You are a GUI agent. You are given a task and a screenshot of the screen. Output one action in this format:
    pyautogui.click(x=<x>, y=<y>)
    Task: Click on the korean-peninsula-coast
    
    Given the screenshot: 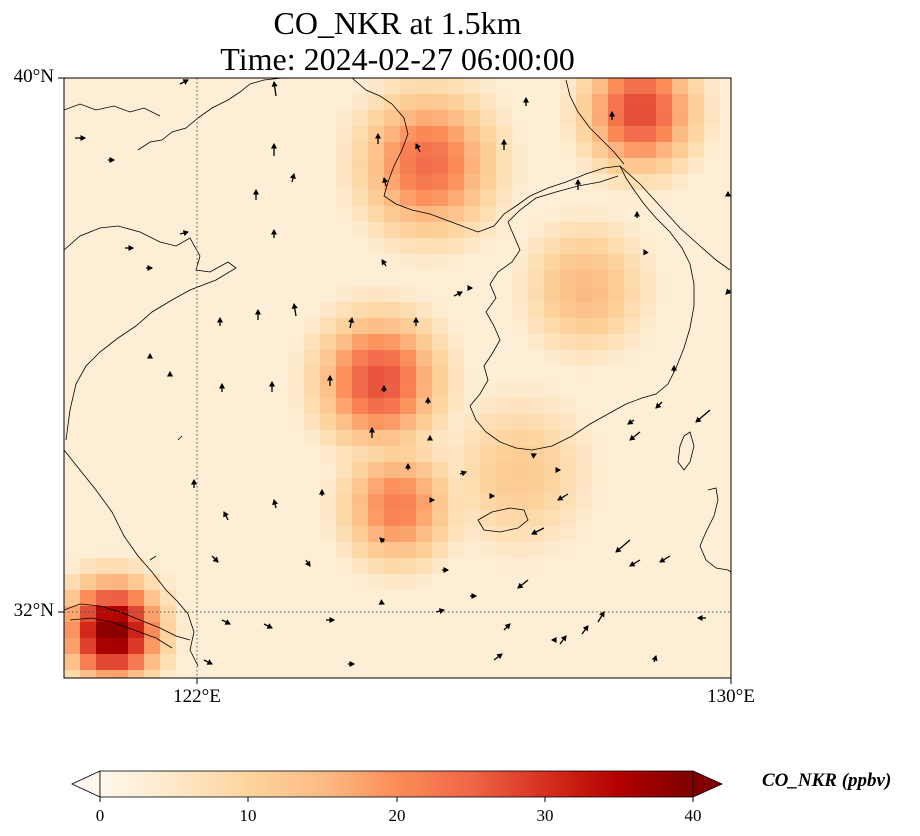 What is the action you would take?
    pyautogui.click(x=582, y=308)
    